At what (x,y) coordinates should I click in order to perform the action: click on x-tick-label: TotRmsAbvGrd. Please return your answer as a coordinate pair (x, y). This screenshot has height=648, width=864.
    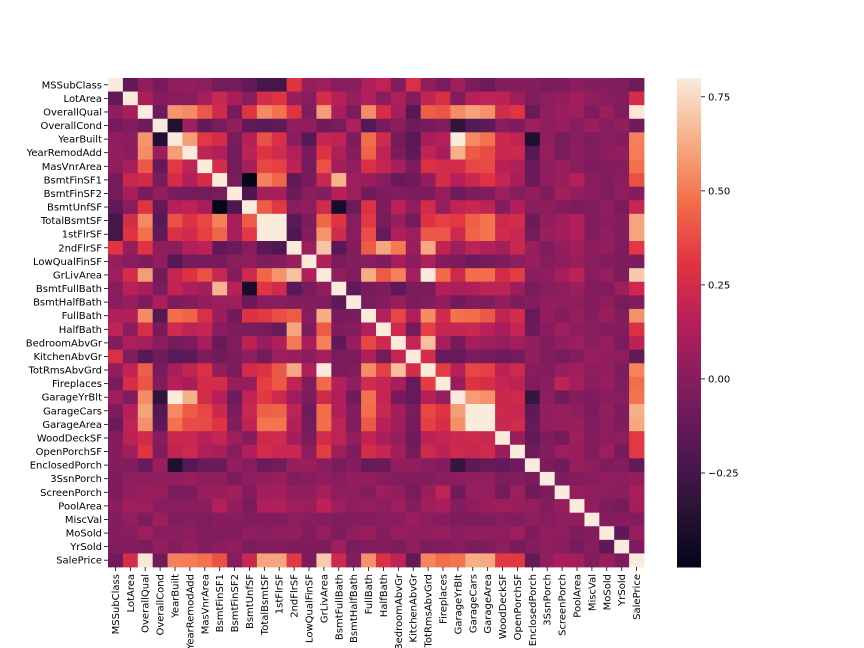
    Looking at the image, I should click on (429, 611).